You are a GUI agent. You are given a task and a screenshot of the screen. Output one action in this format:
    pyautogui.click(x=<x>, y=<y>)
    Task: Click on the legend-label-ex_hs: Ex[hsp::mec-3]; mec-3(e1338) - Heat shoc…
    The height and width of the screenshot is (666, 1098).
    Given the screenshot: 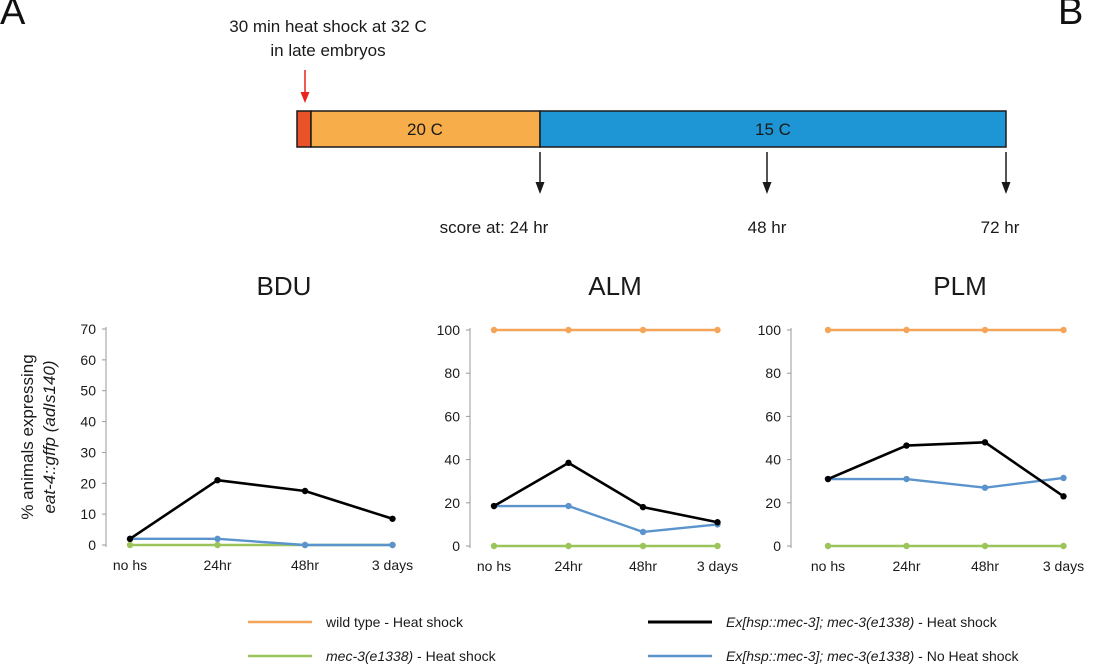 What is the action you would take?
    pyautogui.click(x=862, y=622)
    